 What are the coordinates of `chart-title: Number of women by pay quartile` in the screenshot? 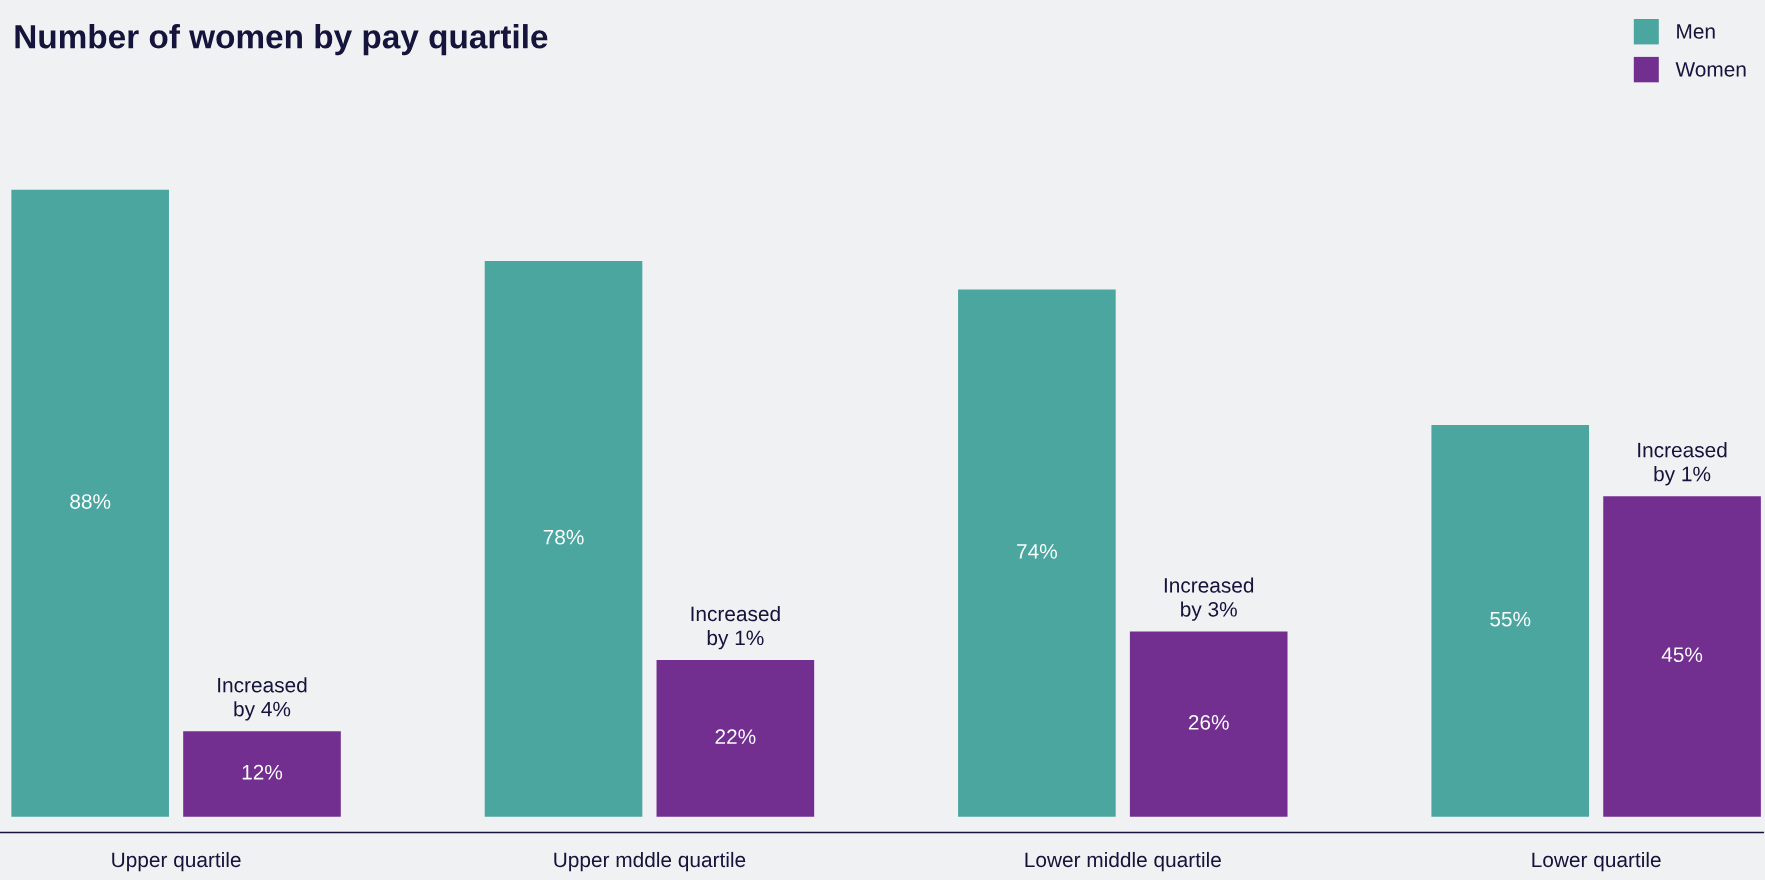 It's located at (281, 40).